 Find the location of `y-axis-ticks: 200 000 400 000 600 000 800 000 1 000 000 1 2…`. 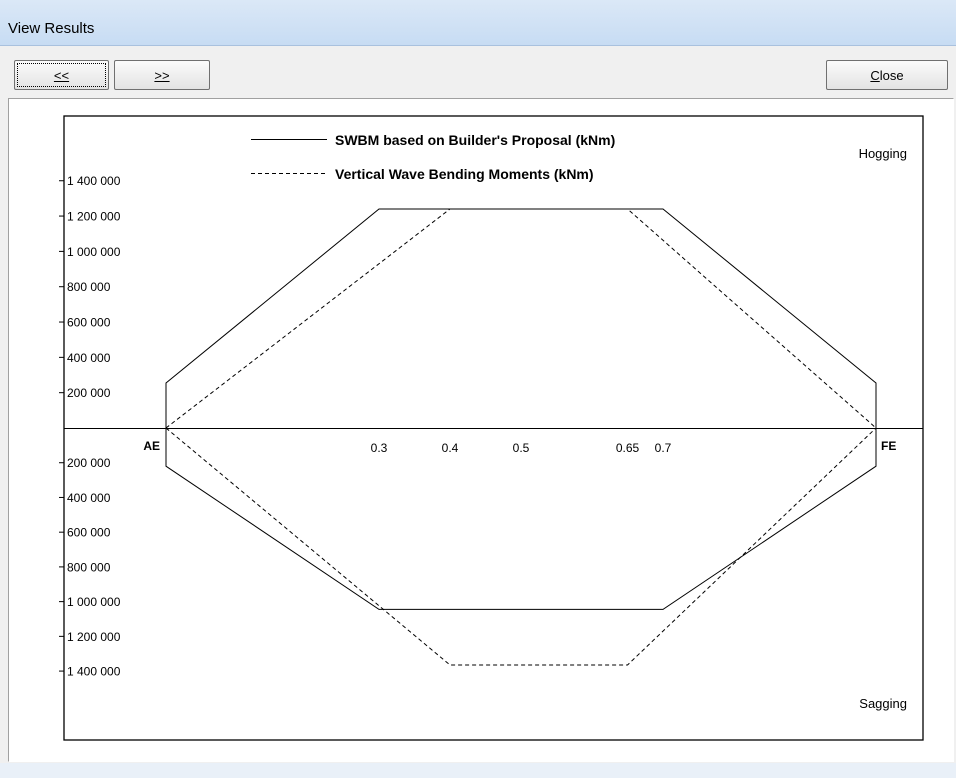

y-axis-ticks: 200 000 400 000 600 000 800 000 1 000 000 1 2… is located at coordinates (90, 426).